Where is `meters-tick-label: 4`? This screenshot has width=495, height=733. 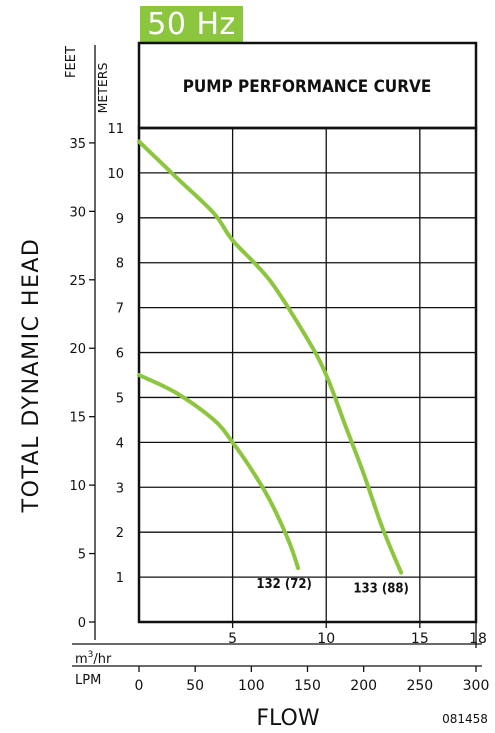 meters-tick-label: 4 is located at coordinates (120, 443).